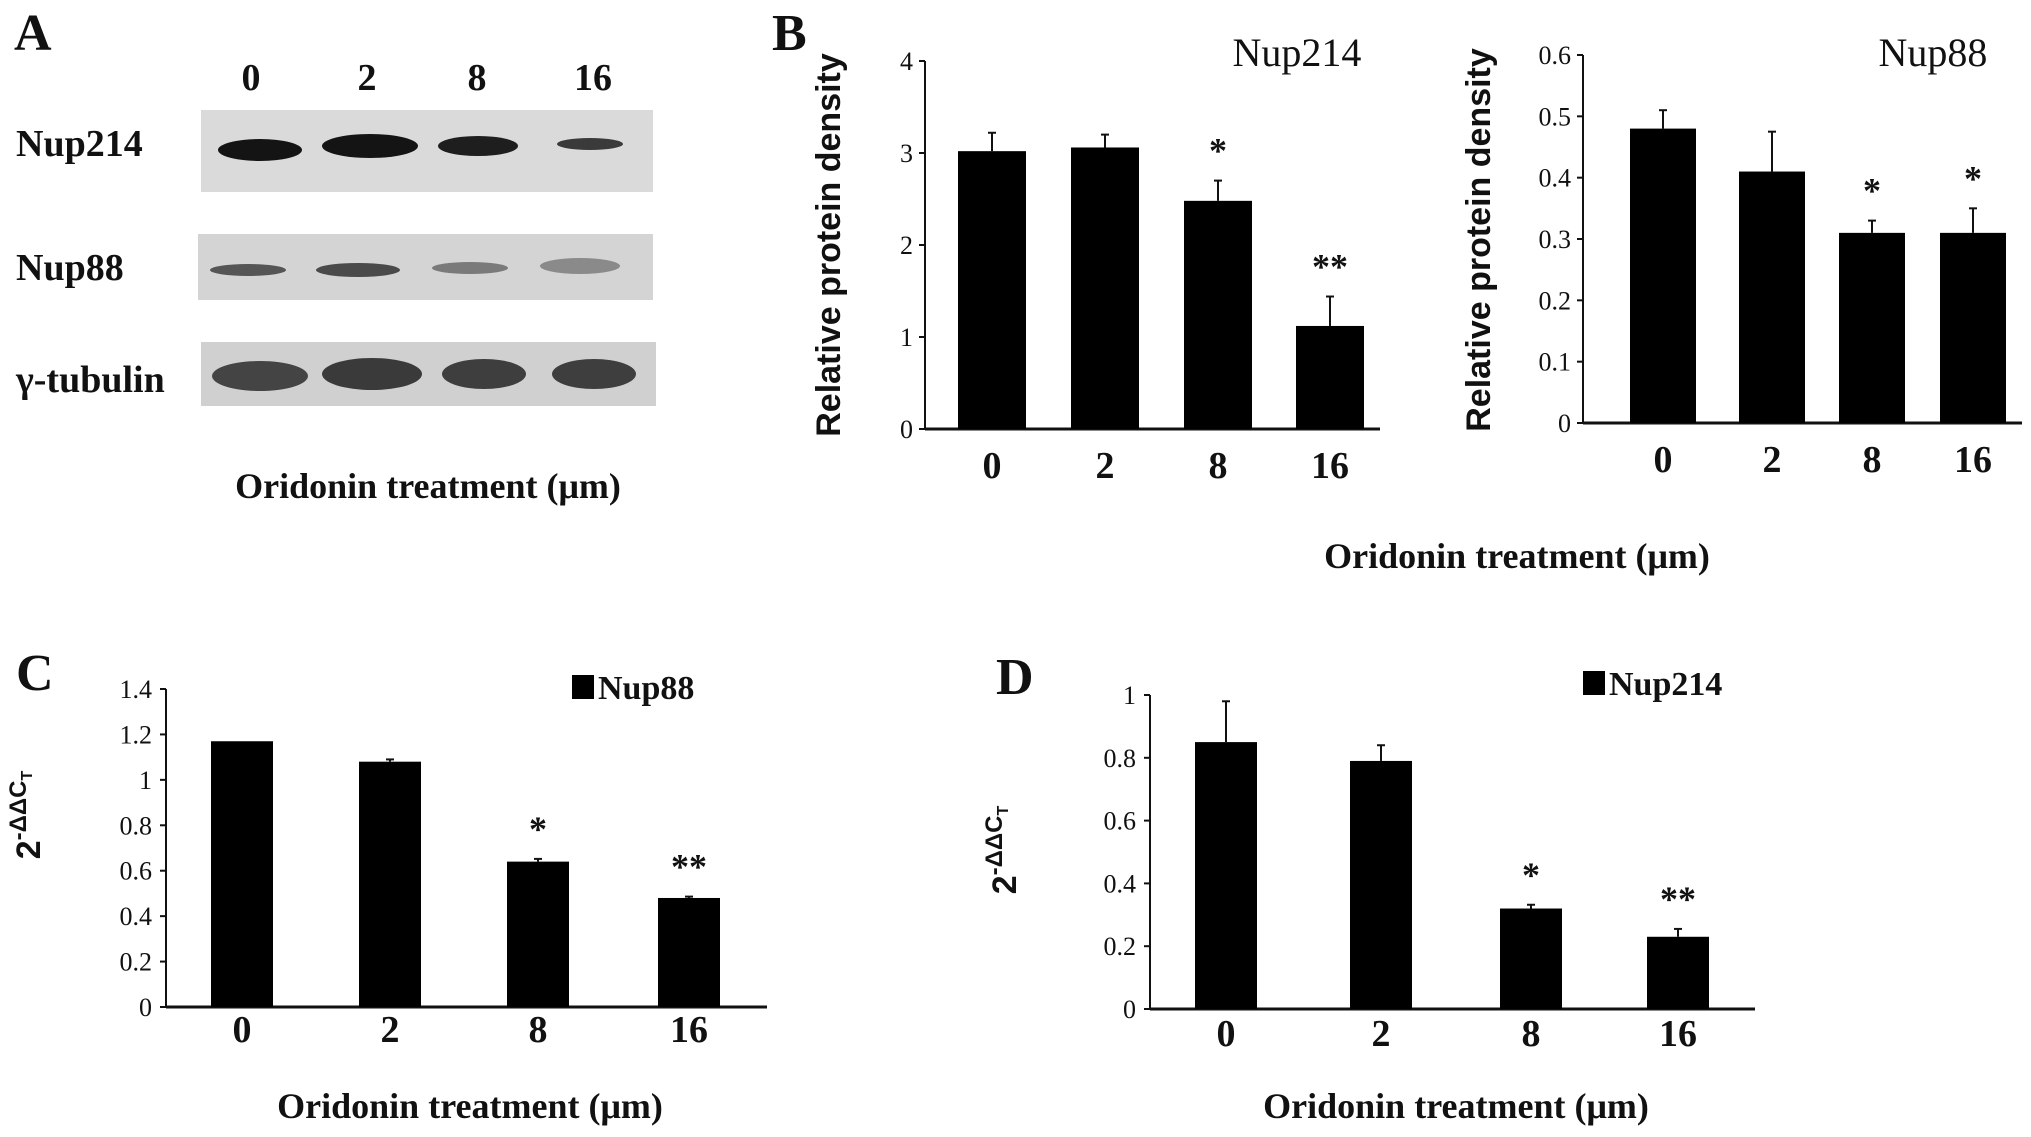 This screenshot has height=1137, width=2031. What do you see at coordinates (477, 78) in the screenshot?
I see `lane-label: 8` at bounding box center [477, 78].